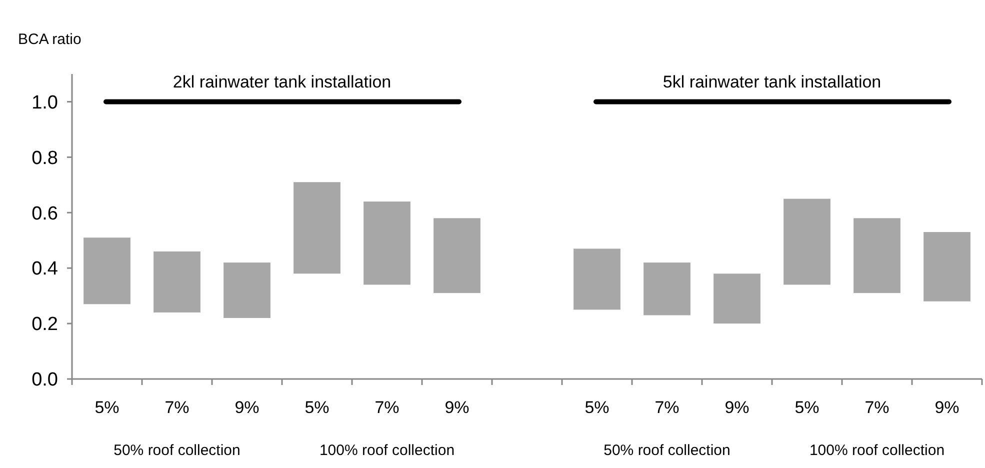 The image size is (985, 468). Describe the element at coordinates (772, 82) in the screenshot. I see `annotation: 5kl rainwater tank installation` at that location.